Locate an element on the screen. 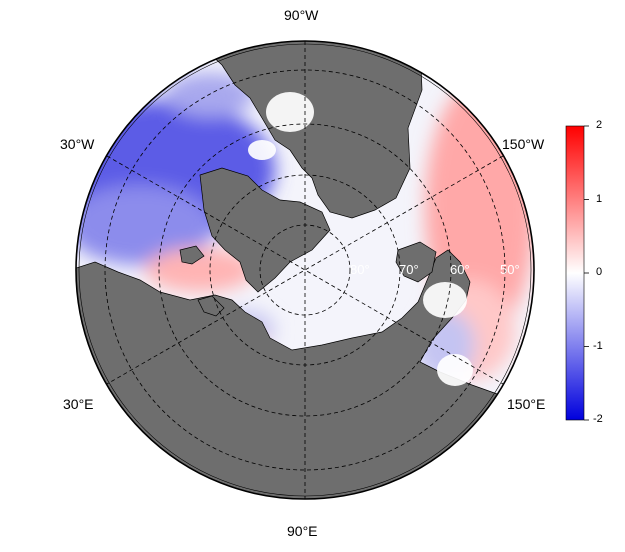  longitude-label-150e: 150°E is located at coordinates (526, 404).